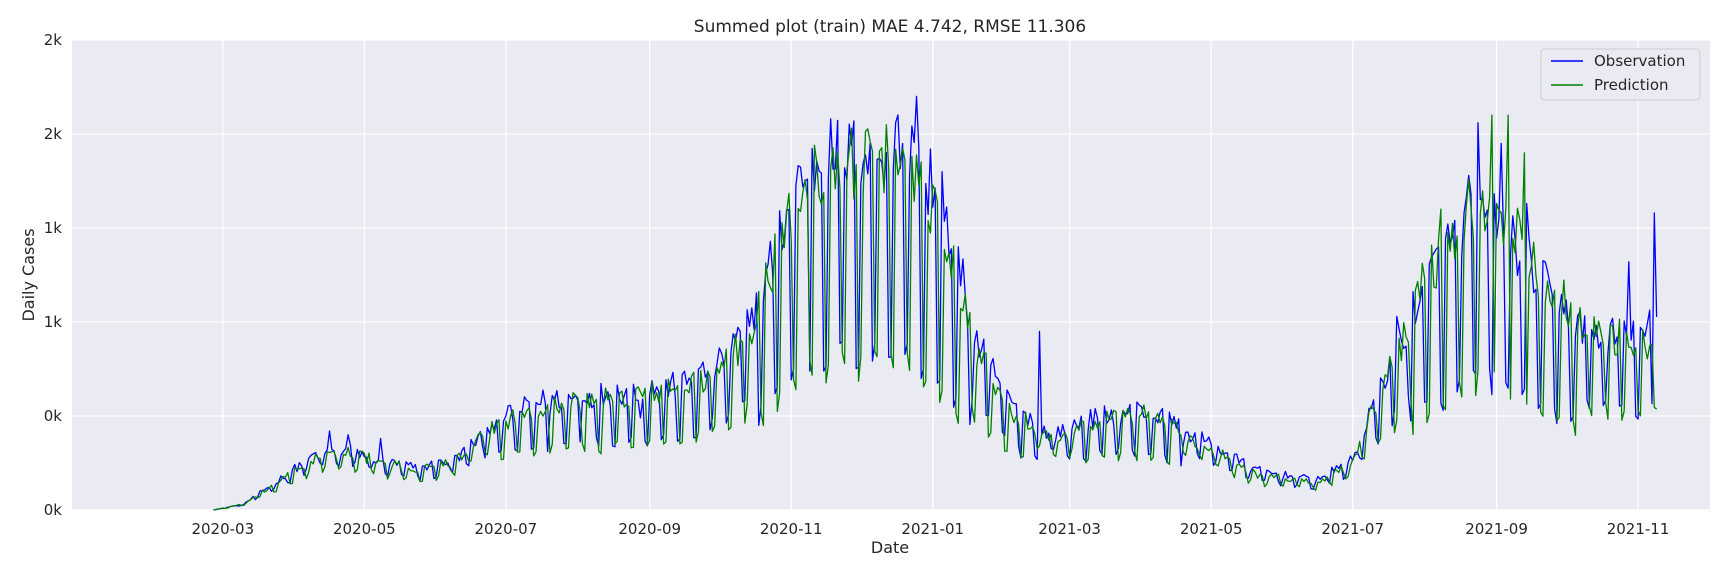  I want to click on x-axis-label: Date, so click(890, 547).